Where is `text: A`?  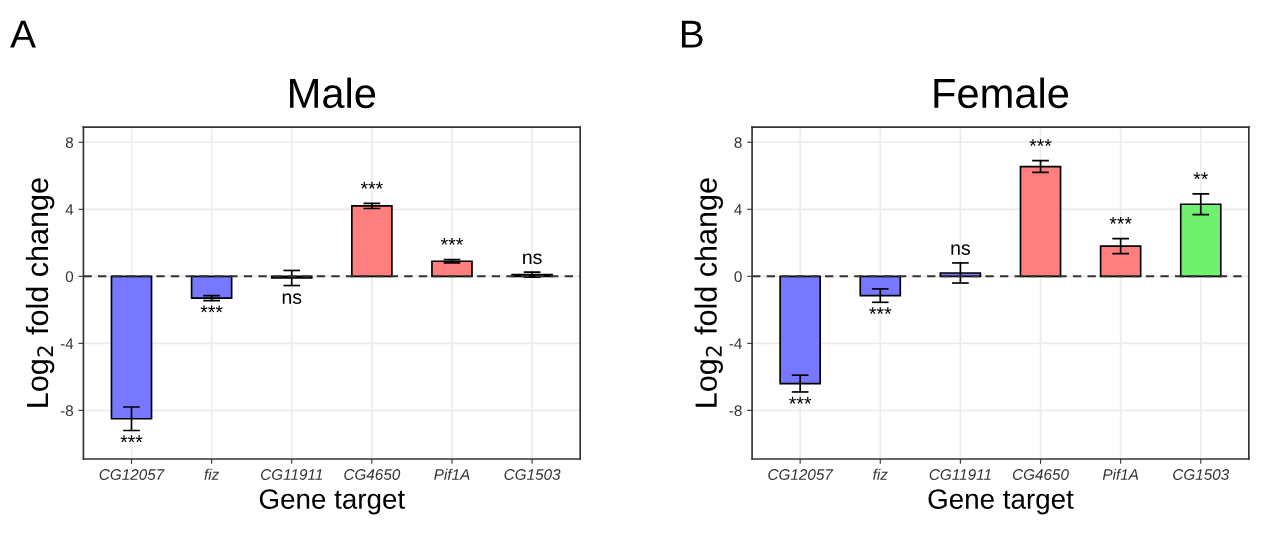 text: A is located at coordinates (23, 34).